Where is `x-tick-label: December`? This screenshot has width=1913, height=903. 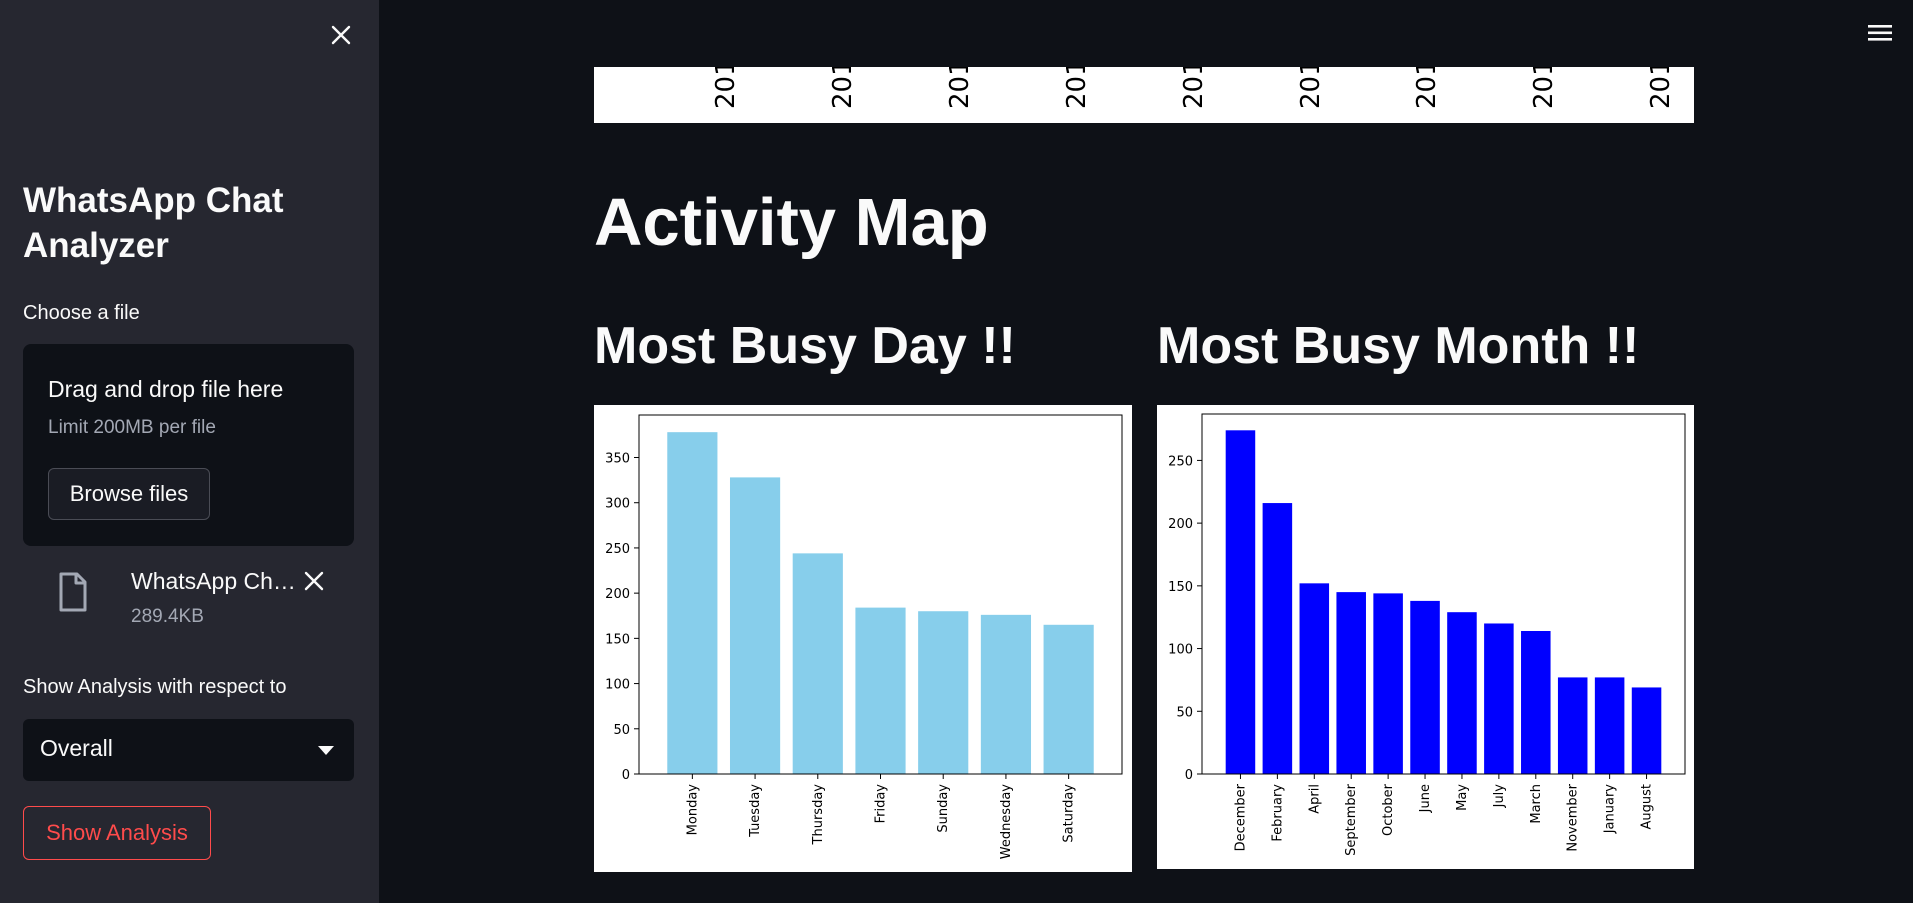 x-tick-label: December is located at coordinates (1240, 817).